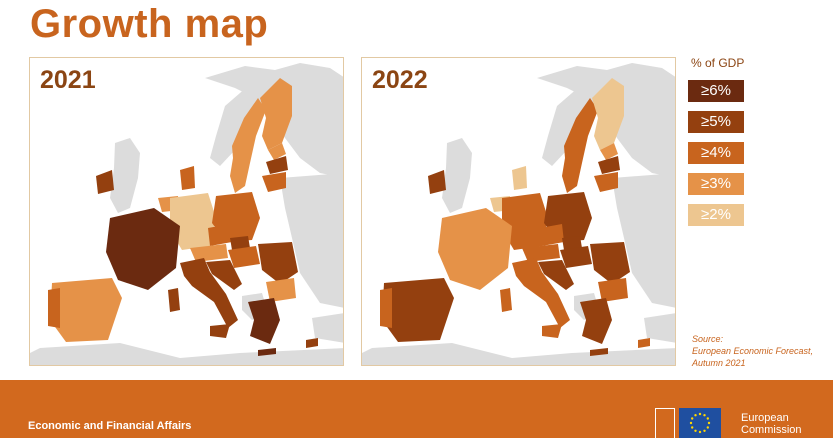  What do you see at coordinates (765, 418) in the screenshot?
I see `ec-wordmark-line1: European` at bounding box center [765, 418].